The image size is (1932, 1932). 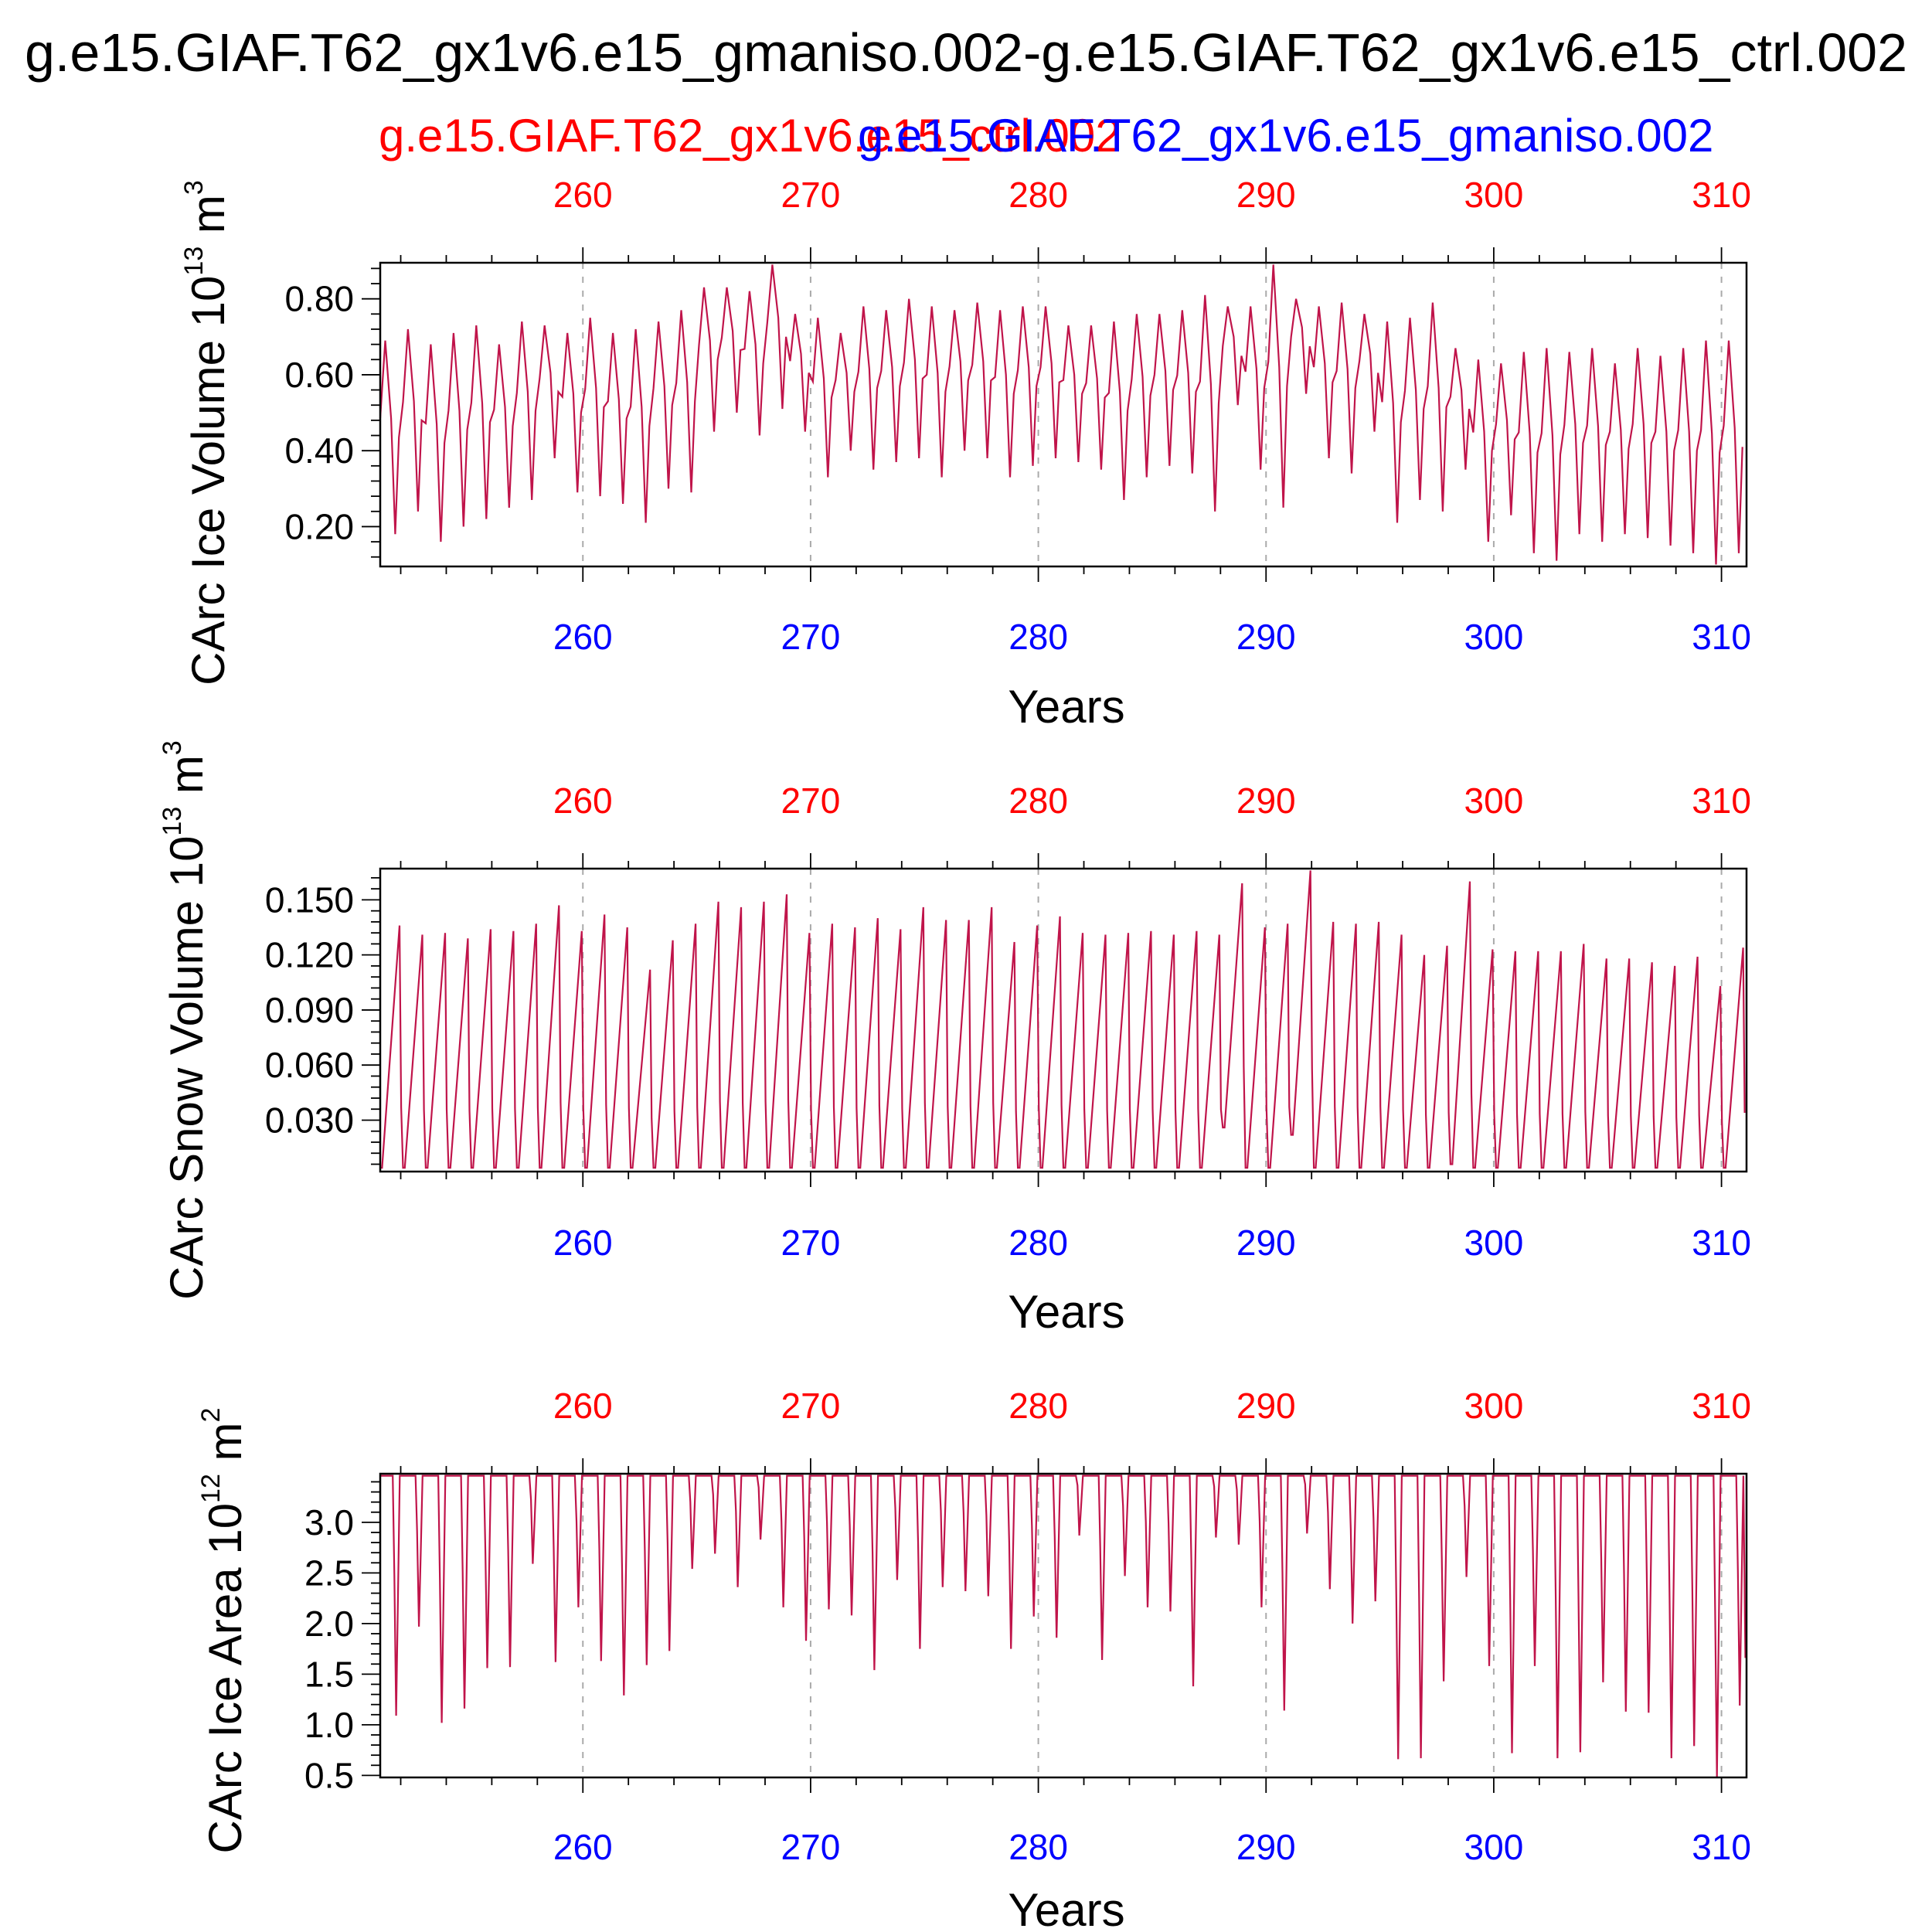 I want to click on y-tick-label: 0.80, so click(x=319, y=299).